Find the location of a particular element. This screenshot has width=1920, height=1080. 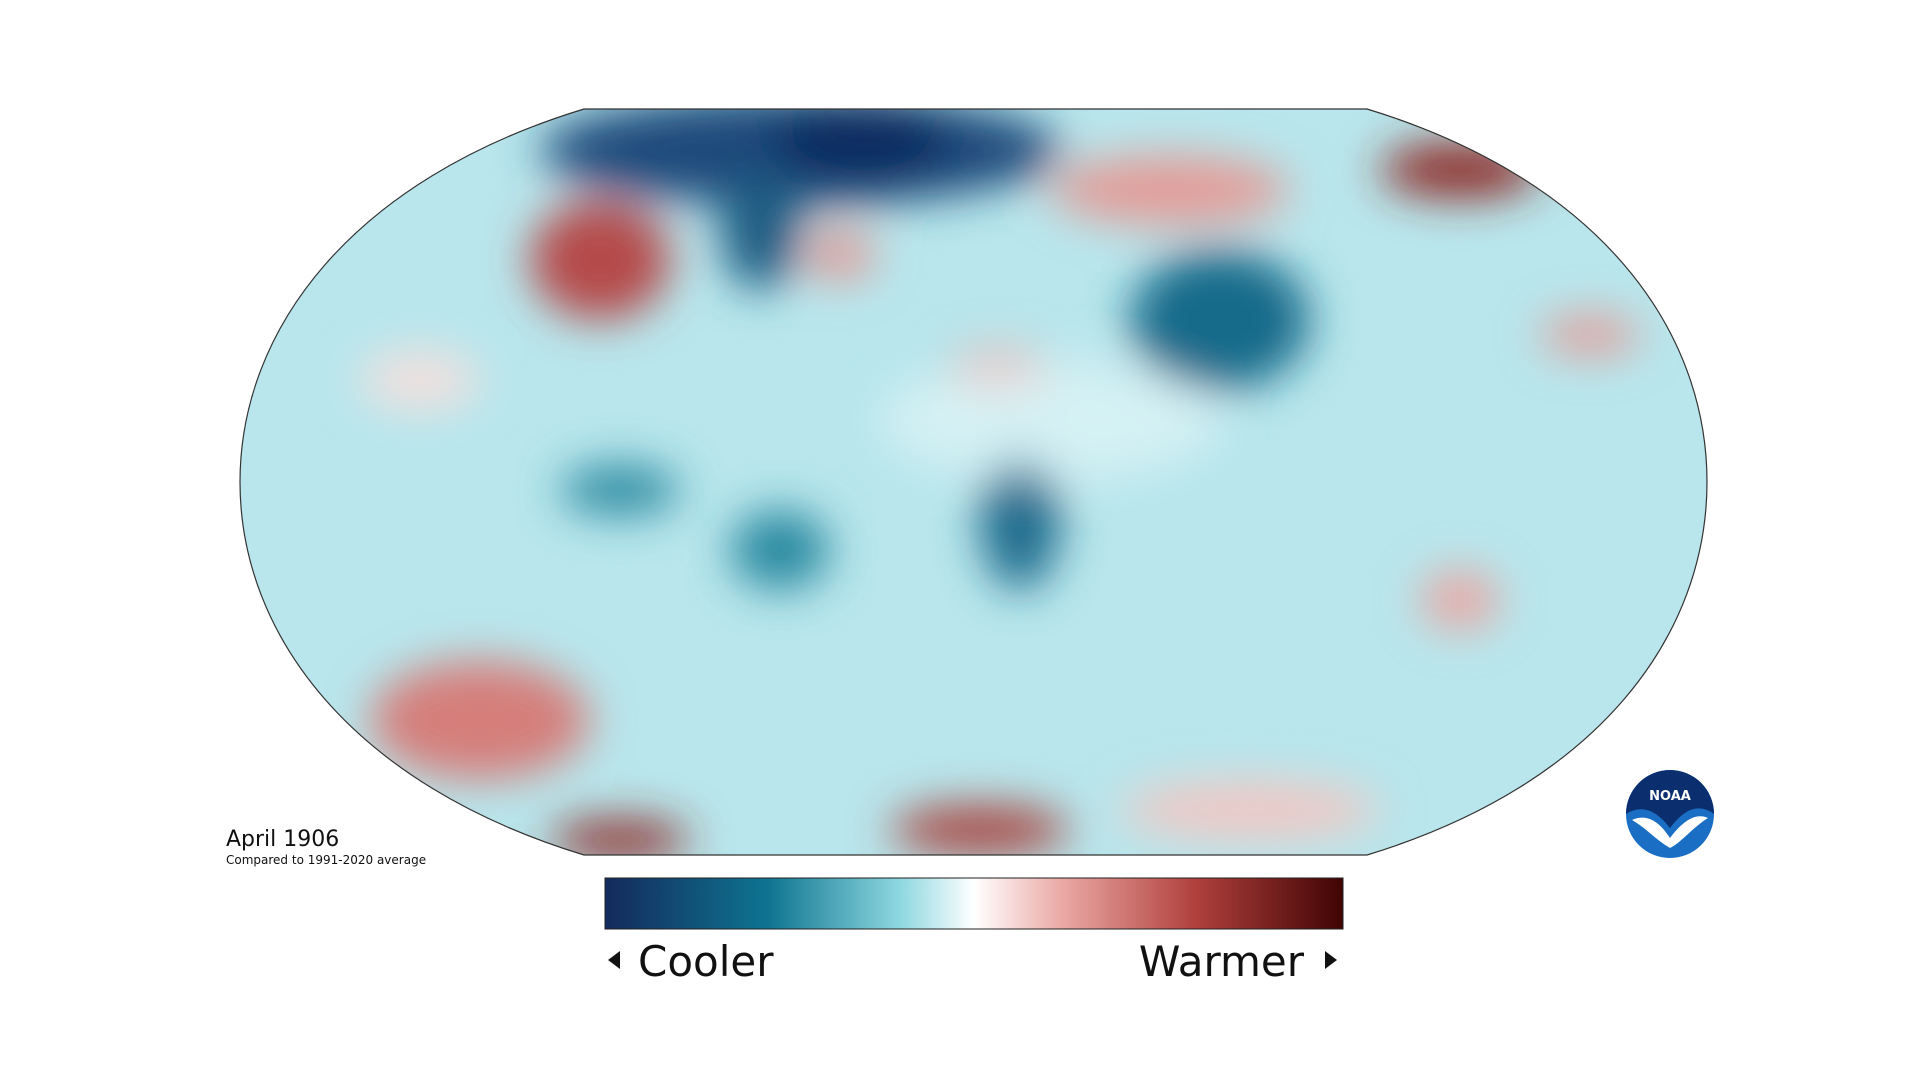

left-arrow is located at coordinates (614, 960).